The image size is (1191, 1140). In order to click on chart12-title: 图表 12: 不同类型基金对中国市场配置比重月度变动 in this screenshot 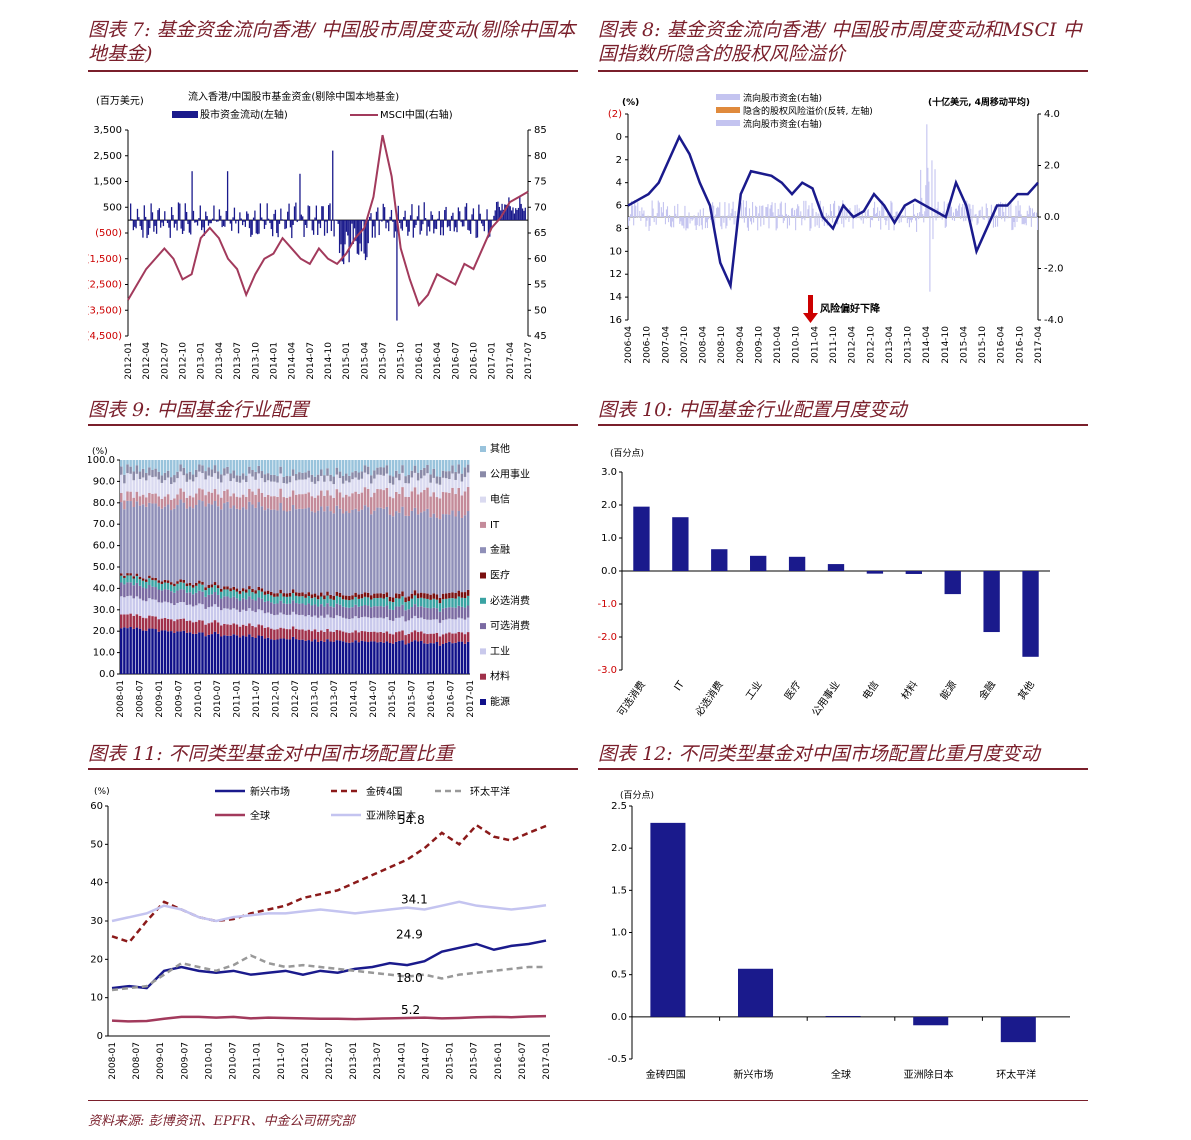, I will do `click(819, 754)`.